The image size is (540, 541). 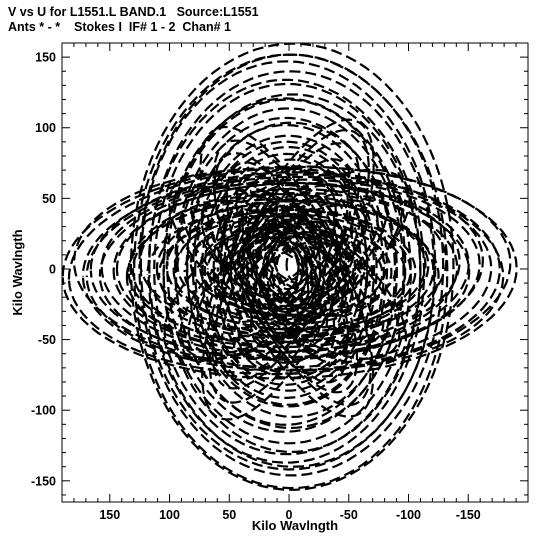 What do you see at coordinates (229, 515) in the screenshot?
I see `x-tick-label: 50` at bounding box center [229, 515].